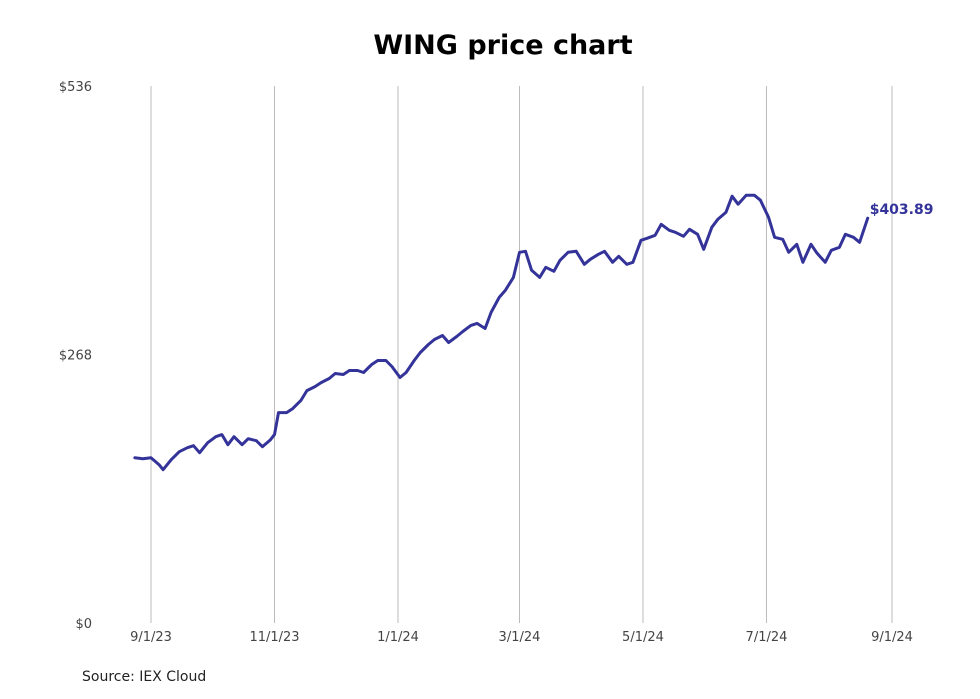 The height and width of the screenshot is (699, 980). What do you see at coordinates (151, 637) in the screenshot?
I see `x-tick-label: 9/1/23` at bounding box center [151, 637].